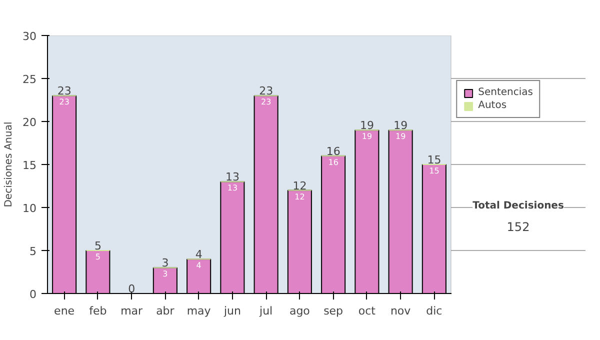  Describe the element at coordinates (98, 246) in the screenshot. I see `total-label: 5` at that location.